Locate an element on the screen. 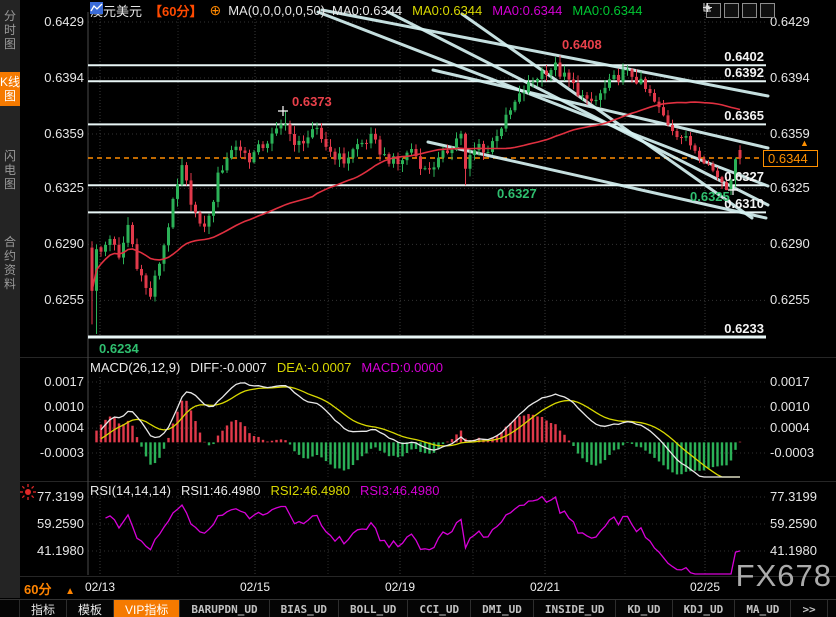  sidebar-tab-2: K线图 is located at coordinates (10, 89).